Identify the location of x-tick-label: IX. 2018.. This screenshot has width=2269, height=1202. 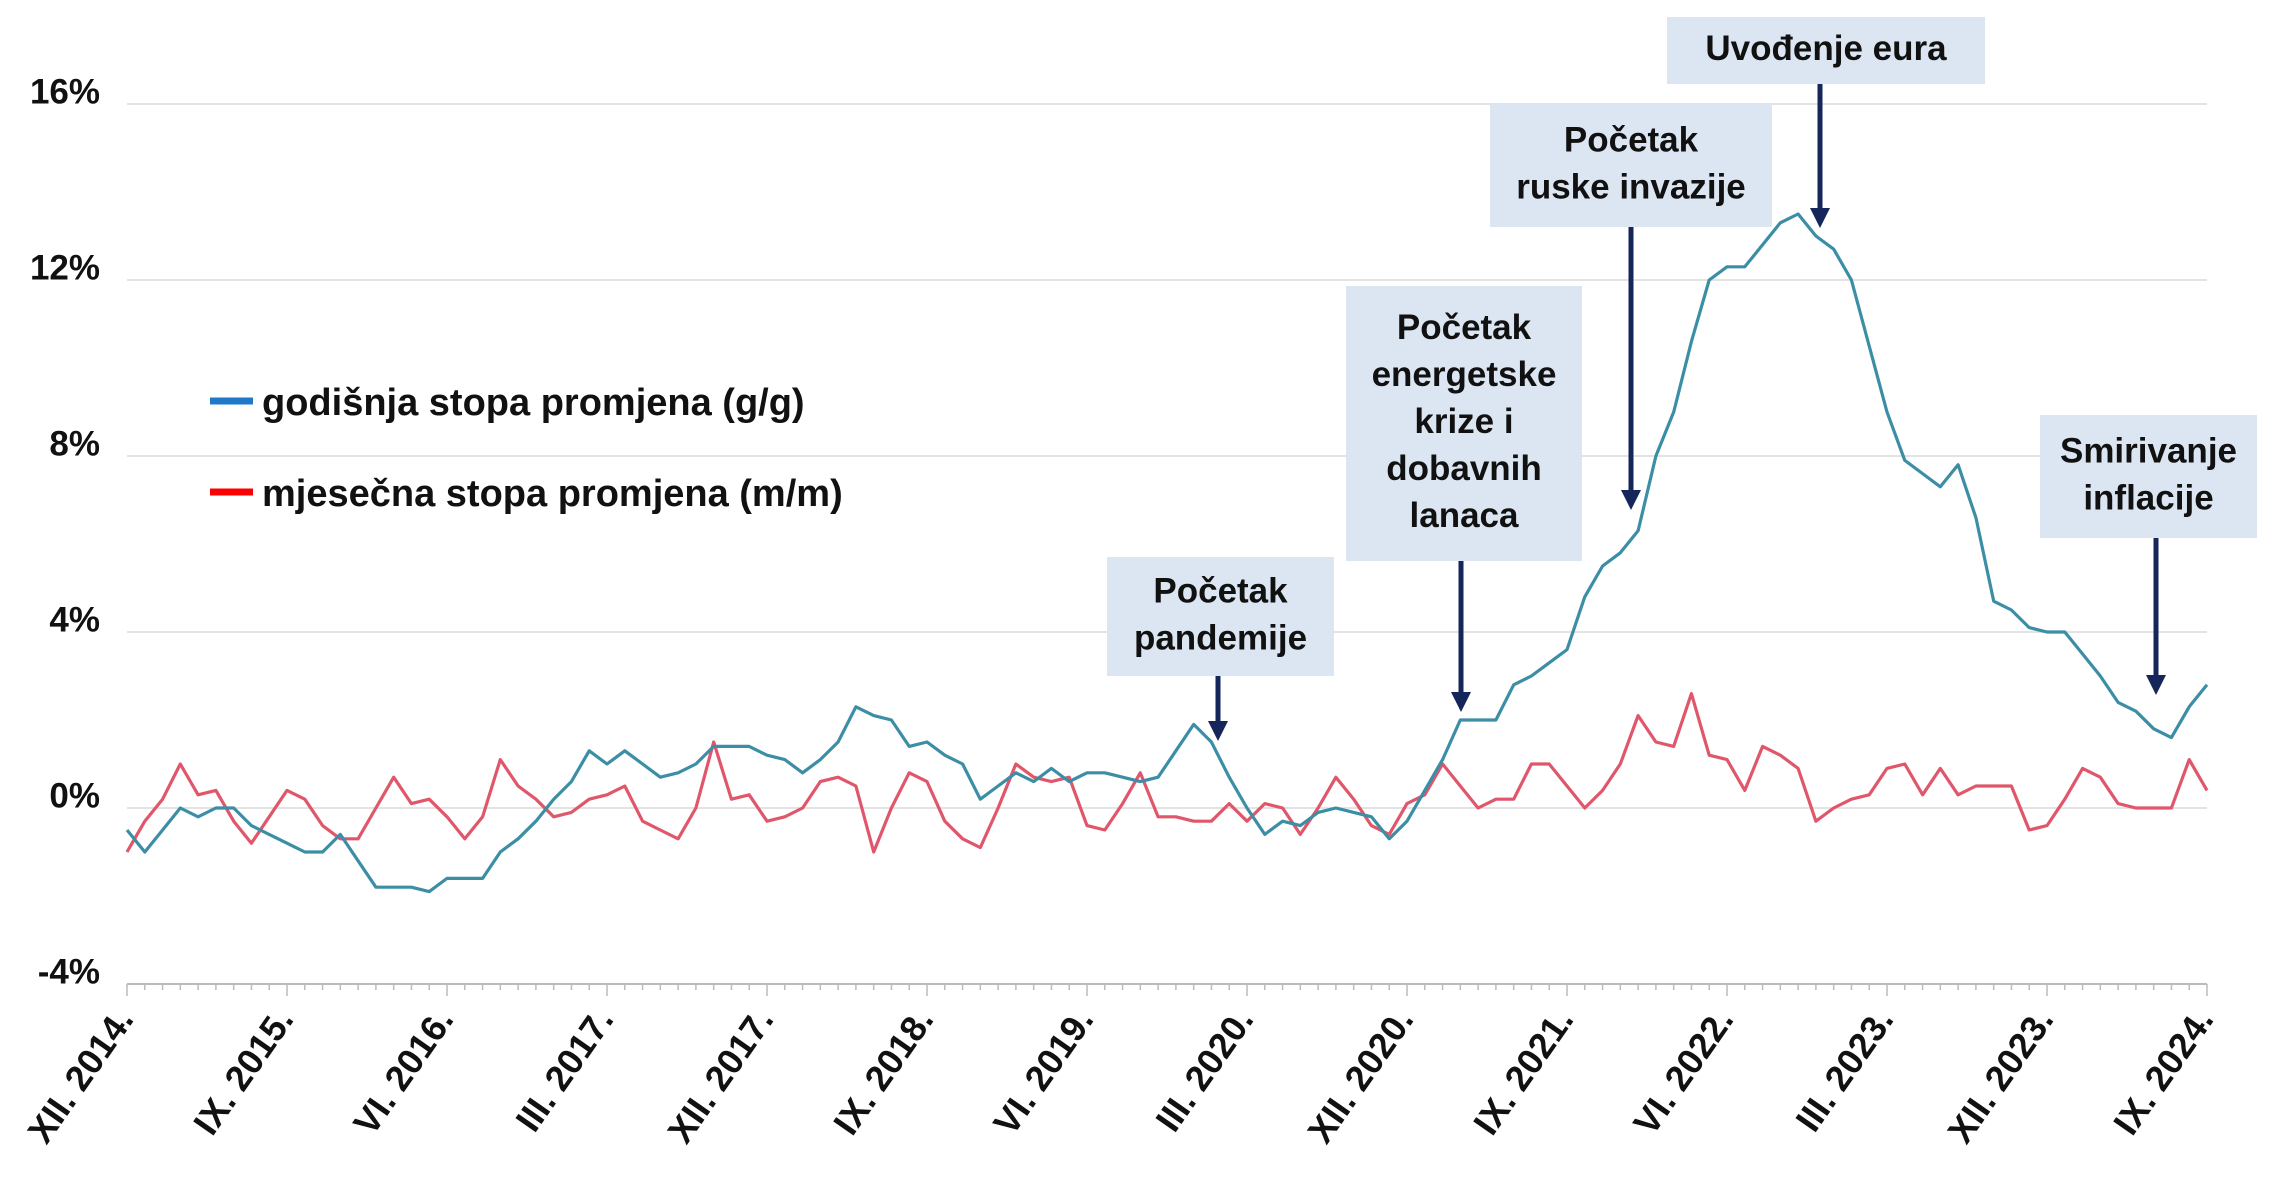
(883, 1072).